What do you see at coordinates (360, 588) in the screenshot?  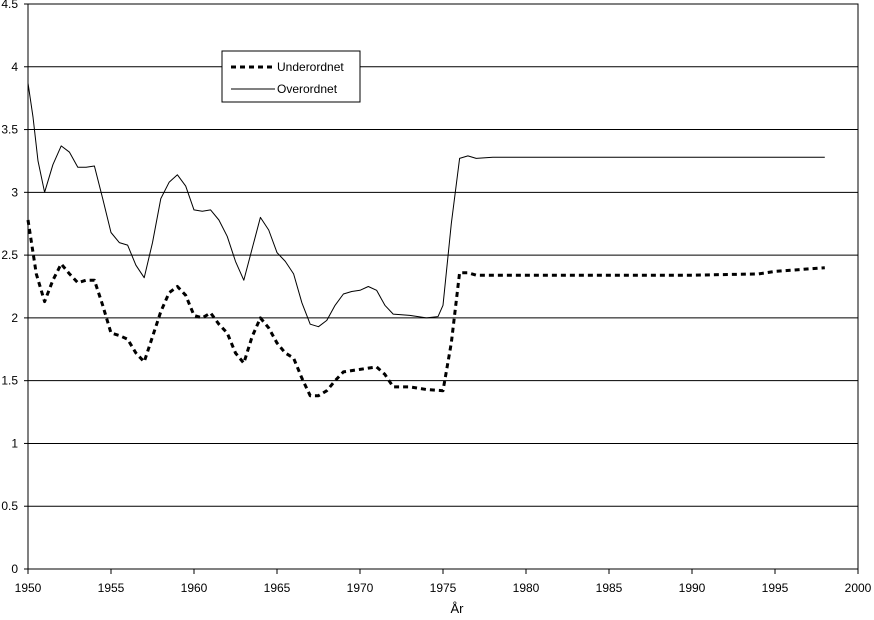 I see `x-tick-label: 1970` at bounding box center [360, 588].